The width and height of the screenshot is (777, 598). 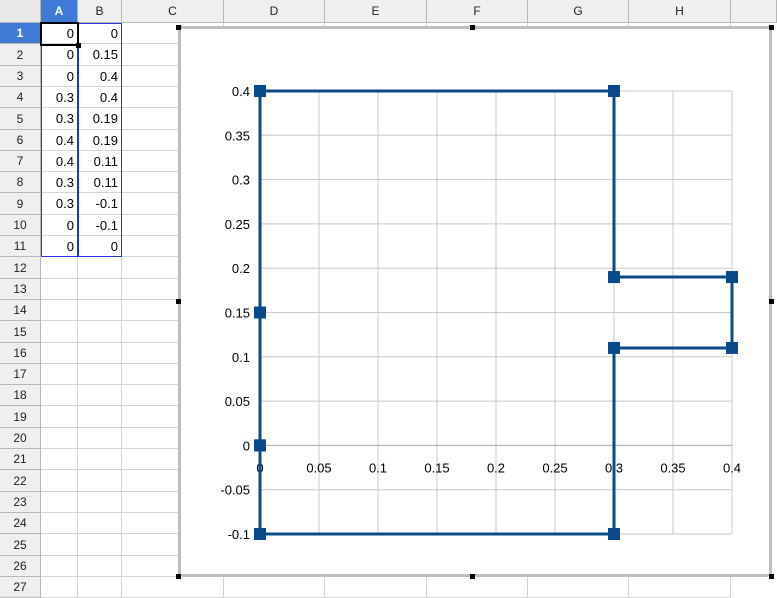 What do you see at coordinates (100, 481) in the screenshot?
I see `cell-b22` at bounding box center [100, 481].